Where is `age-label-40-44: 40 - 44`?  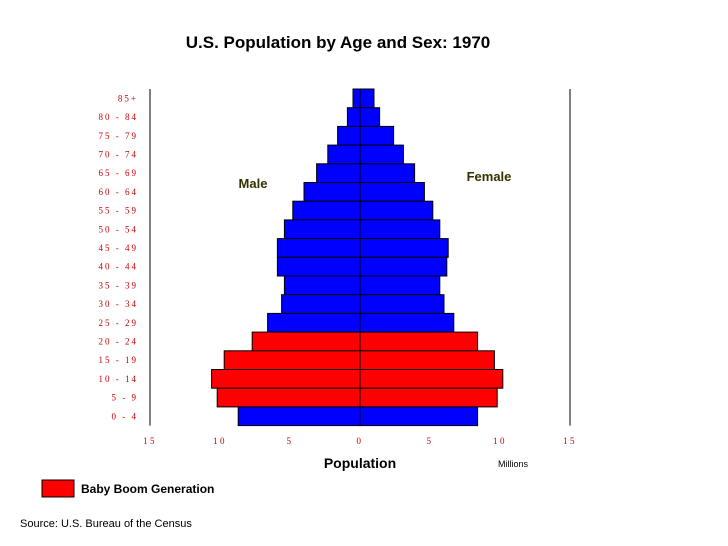 age-label-40-44: 40 - 44 is located at coordinates (119, 267).